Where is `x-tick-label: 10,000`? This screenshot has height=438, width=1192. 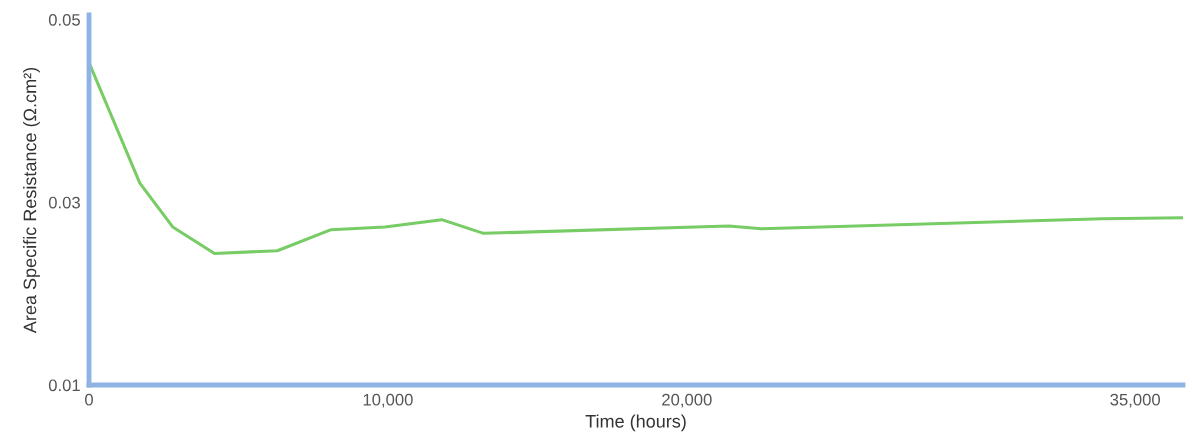
x-tick-label: 10,000 is located at coordinates (388, 400).